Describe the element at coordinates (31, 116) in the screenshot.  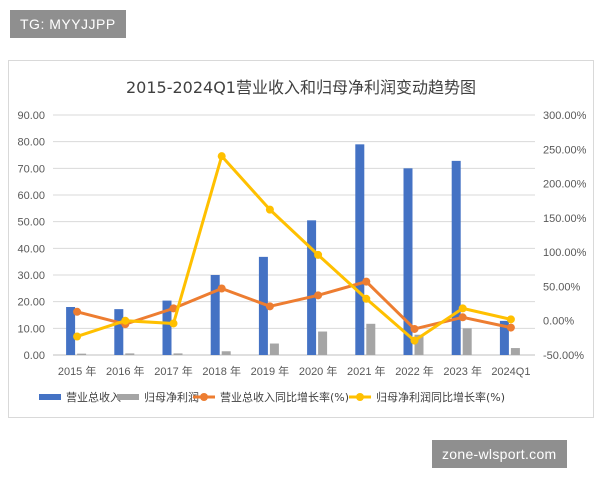
I see `left-tick-label: 90.00` at that location.